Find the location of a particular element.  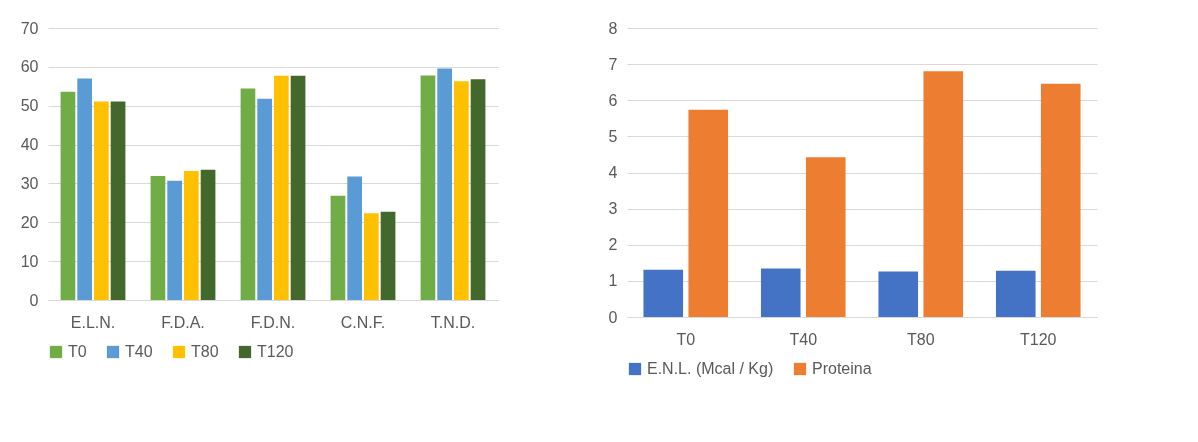

legend-label: E.N.L. (Mcal / Kg) is located at coordinates (710, 368).